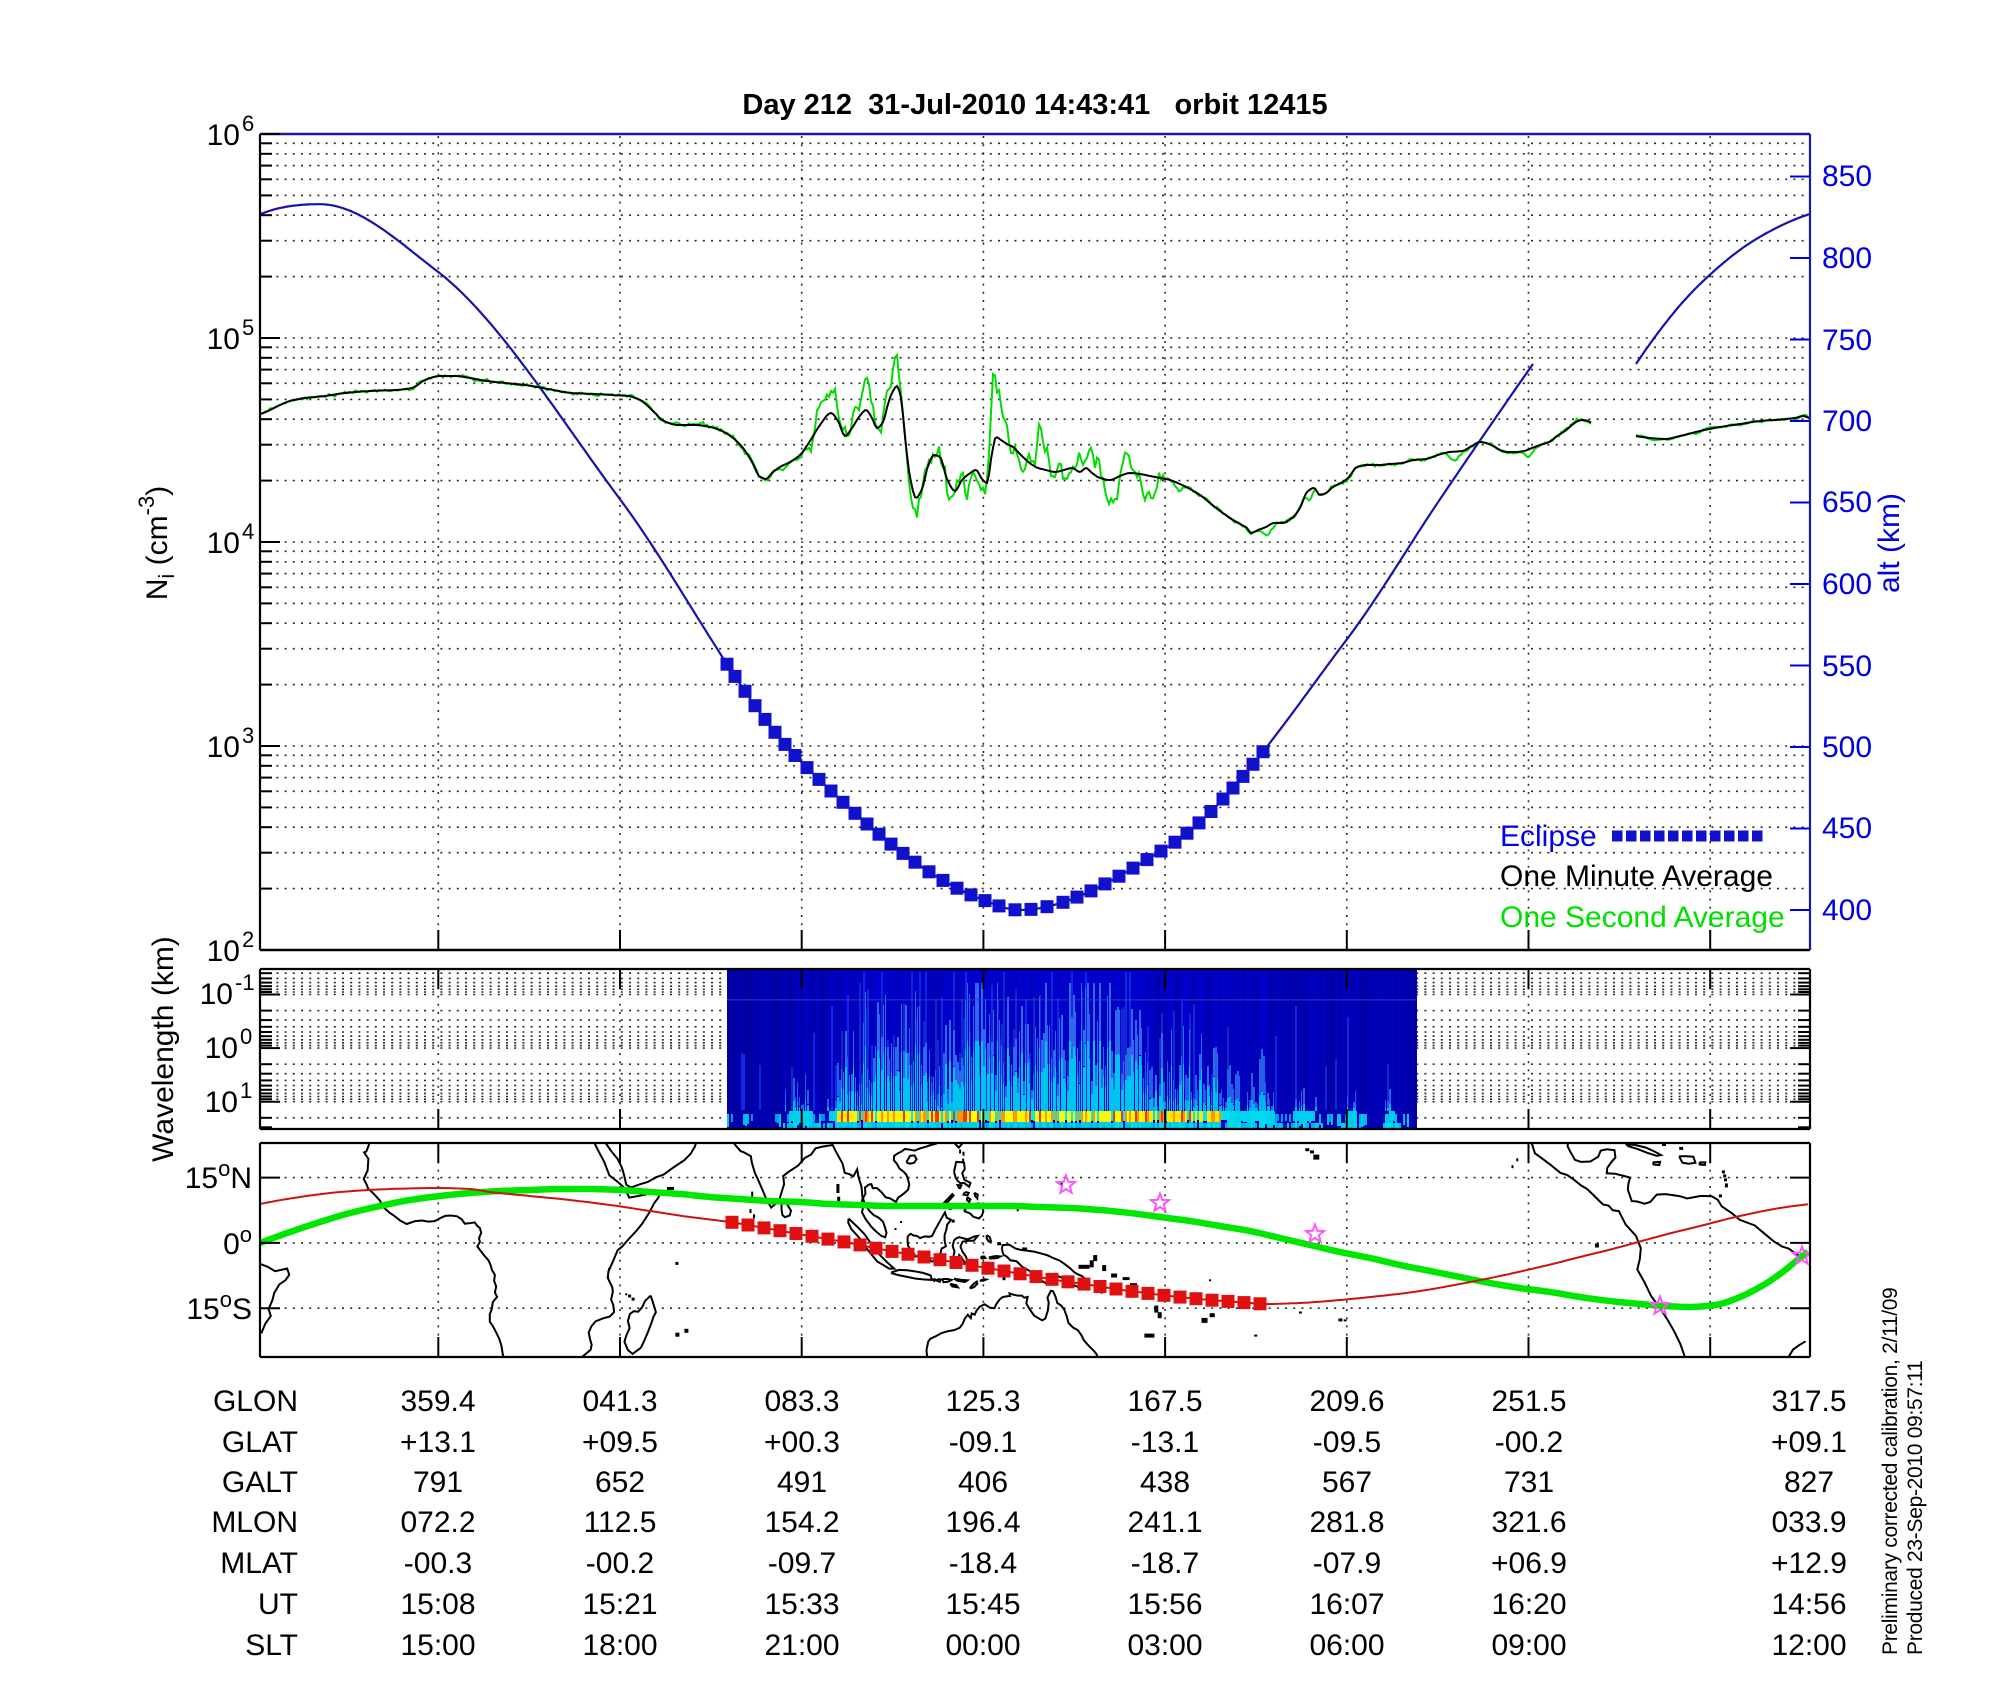 The width and height of the screenshot is (2000, 1705). What do you see at coordinates (982, 1604) in the screenshot?
I see `svg-text: 15:45` at bounding box center [982, 1604].